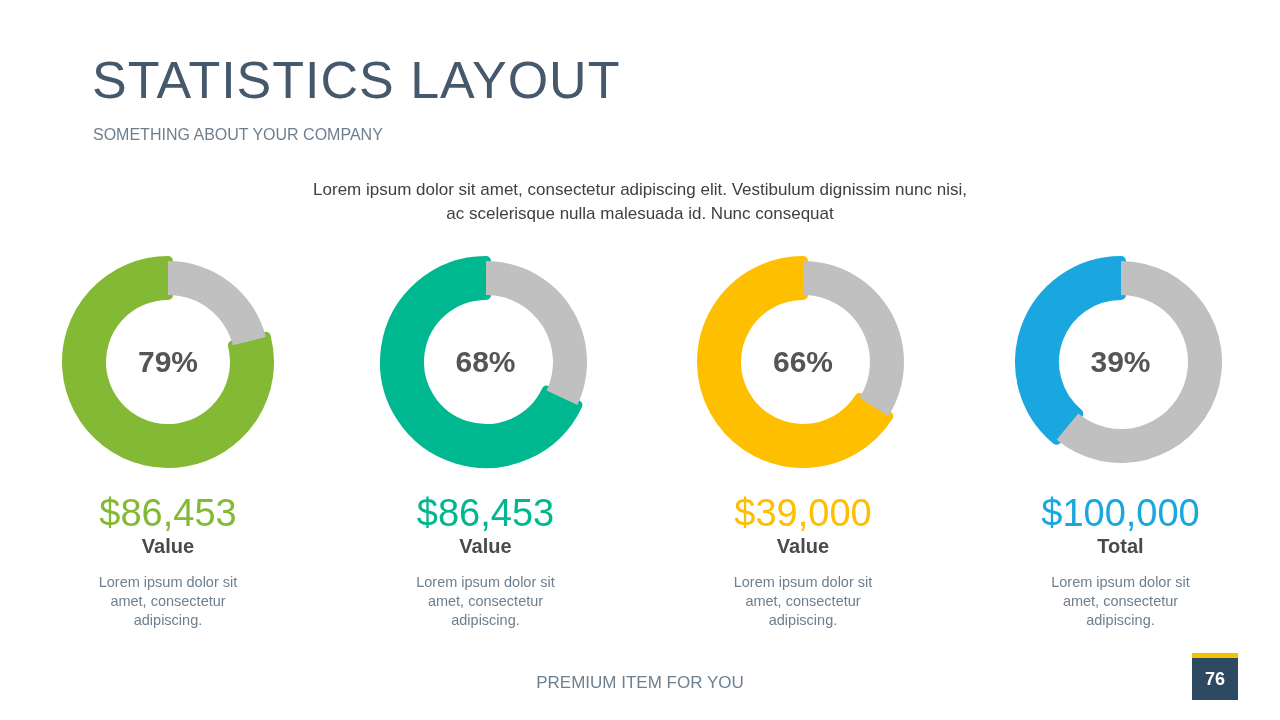  What do you see at coordinates (1120, 546) in the screenshot?
I see `text: Total` at bounding box center [1120, 546].